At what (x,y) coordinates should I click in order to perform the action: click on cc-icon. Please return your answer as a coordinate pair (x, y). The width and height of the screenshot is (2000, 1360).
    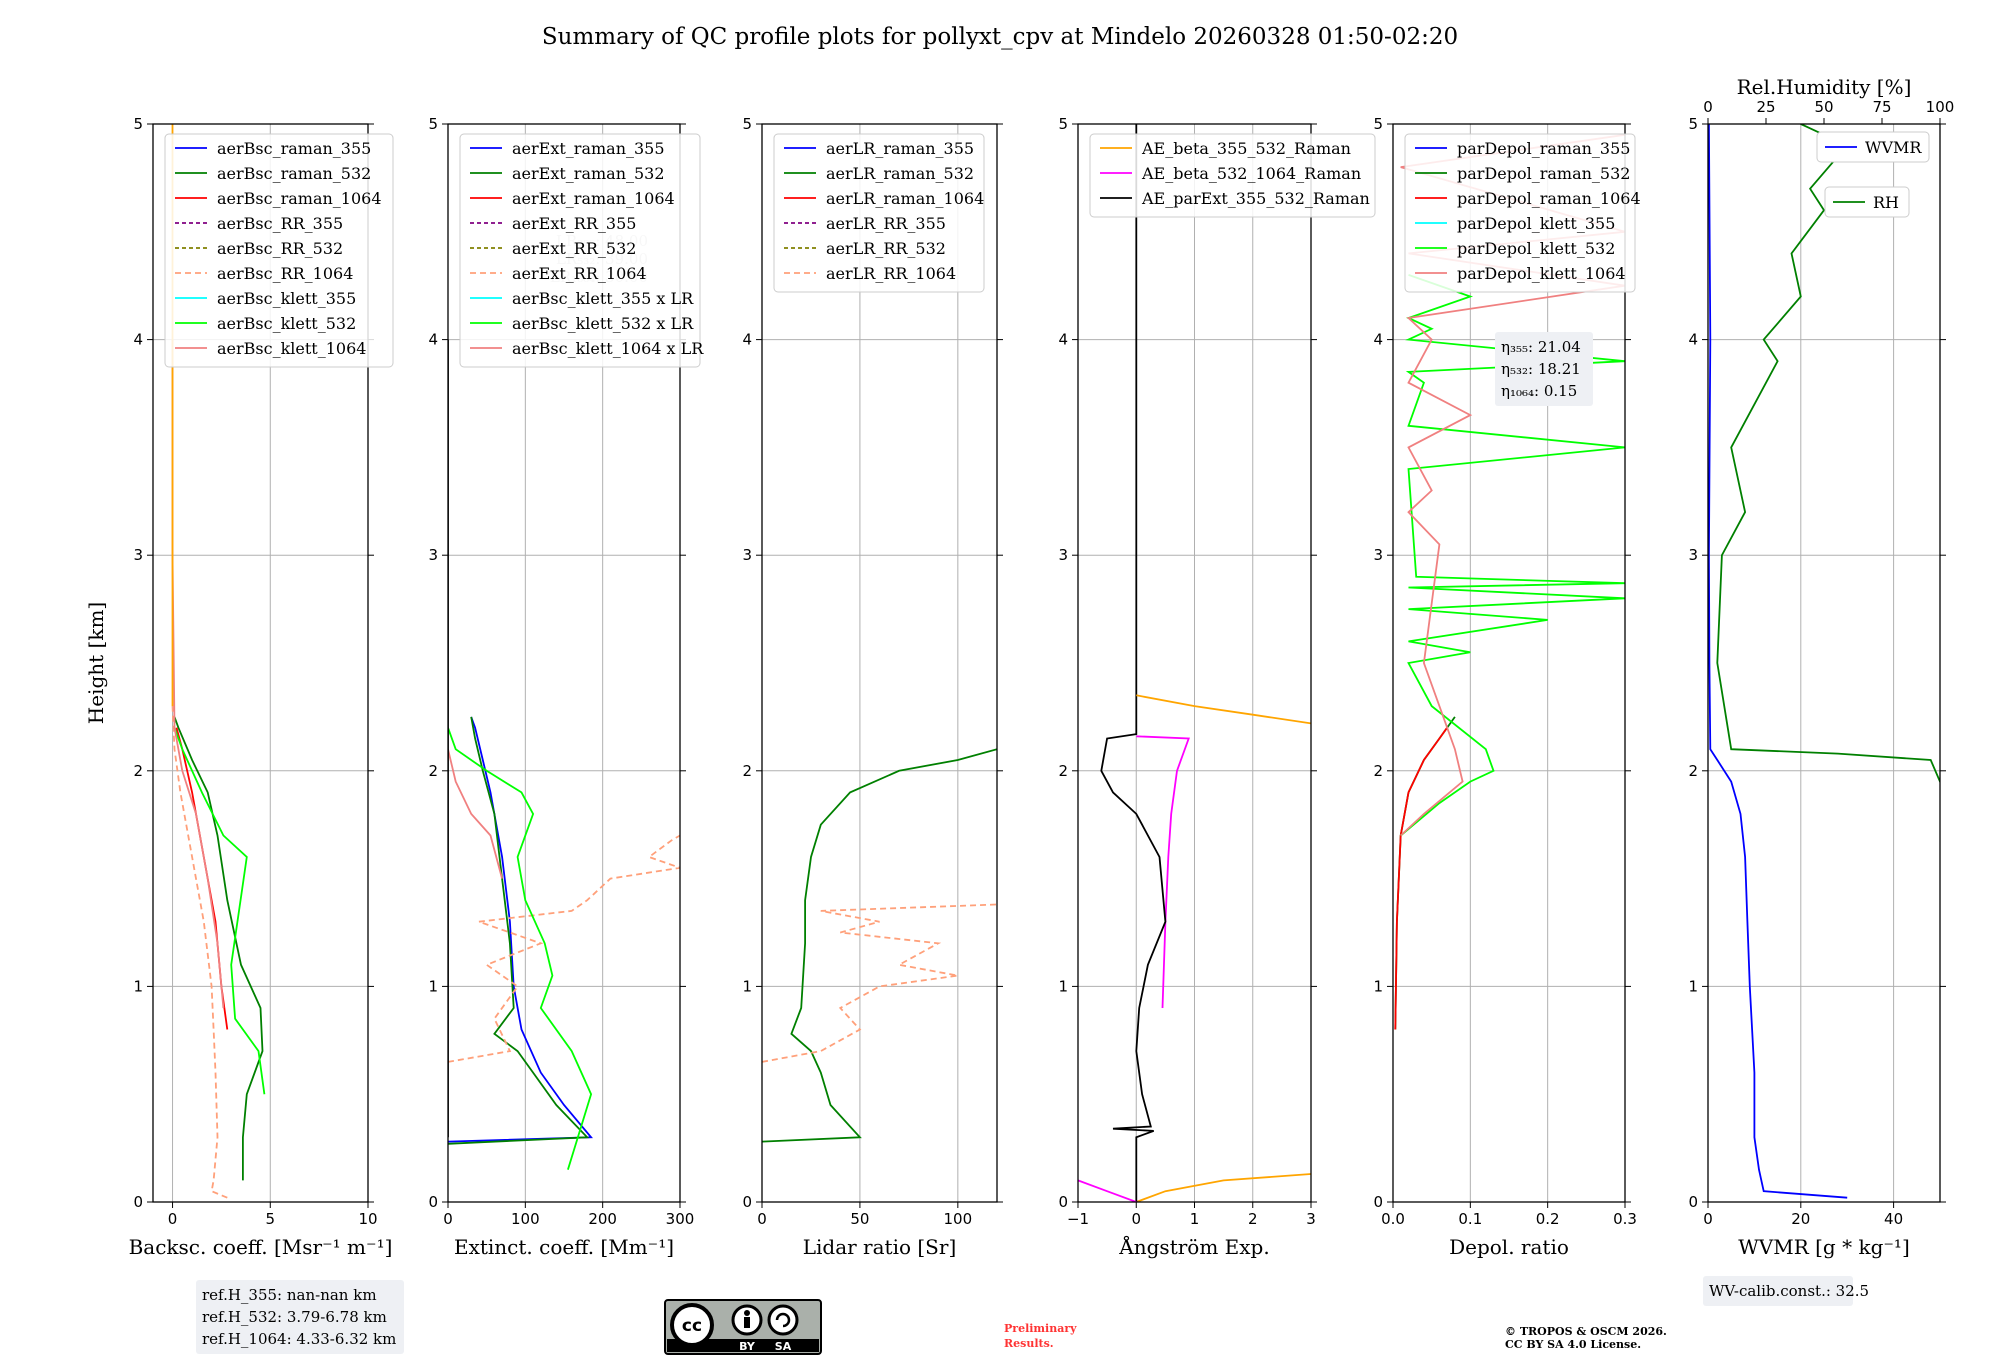
    Looking at the image, I should click on (692, 1325).